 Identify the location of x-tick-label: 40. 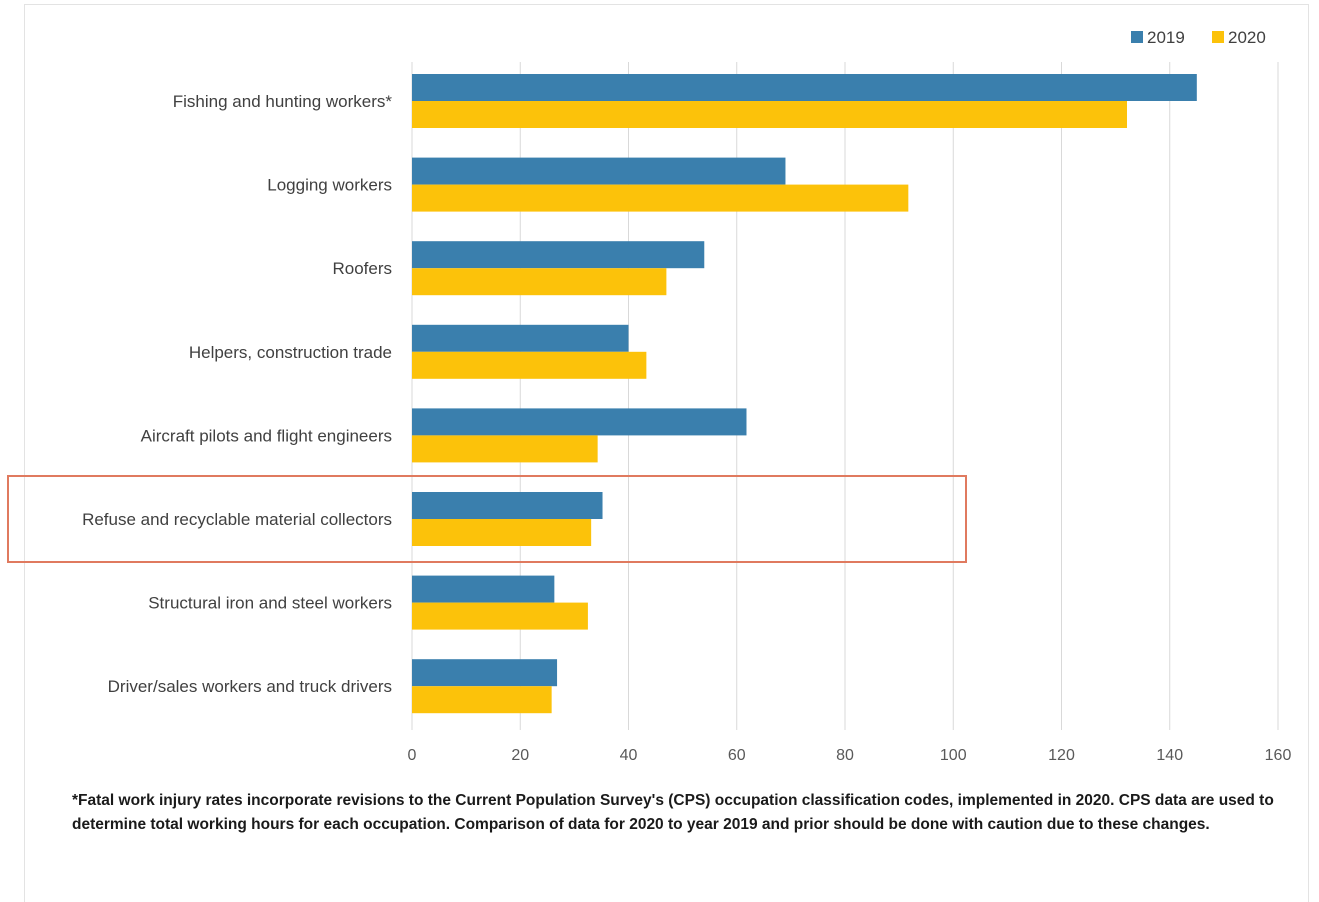
(629, 755).